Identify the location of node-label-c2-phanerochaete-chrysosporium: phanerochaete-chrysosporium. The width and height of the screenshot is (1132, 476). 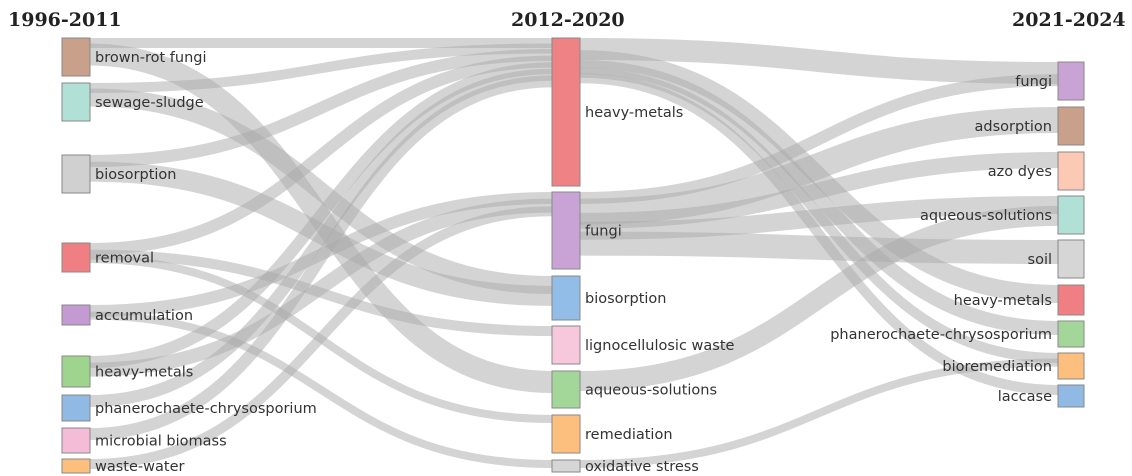
(941, 335).